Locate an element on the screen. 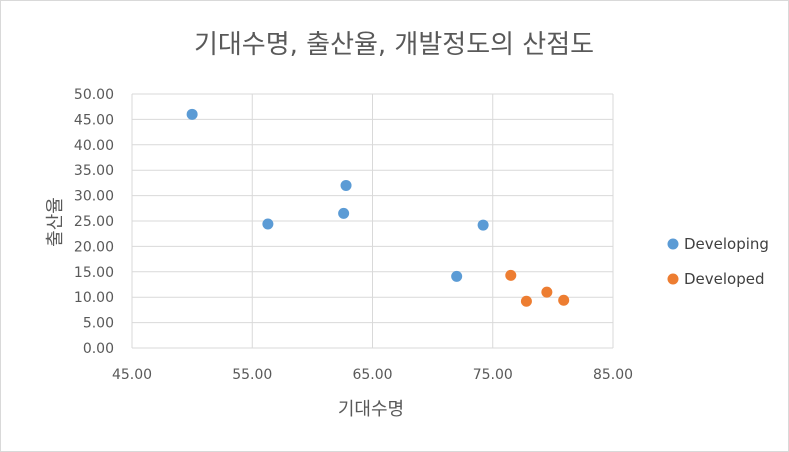 The image size is (789, 452). y-tick-label: 40.00 is located at coordinates (94, 146).